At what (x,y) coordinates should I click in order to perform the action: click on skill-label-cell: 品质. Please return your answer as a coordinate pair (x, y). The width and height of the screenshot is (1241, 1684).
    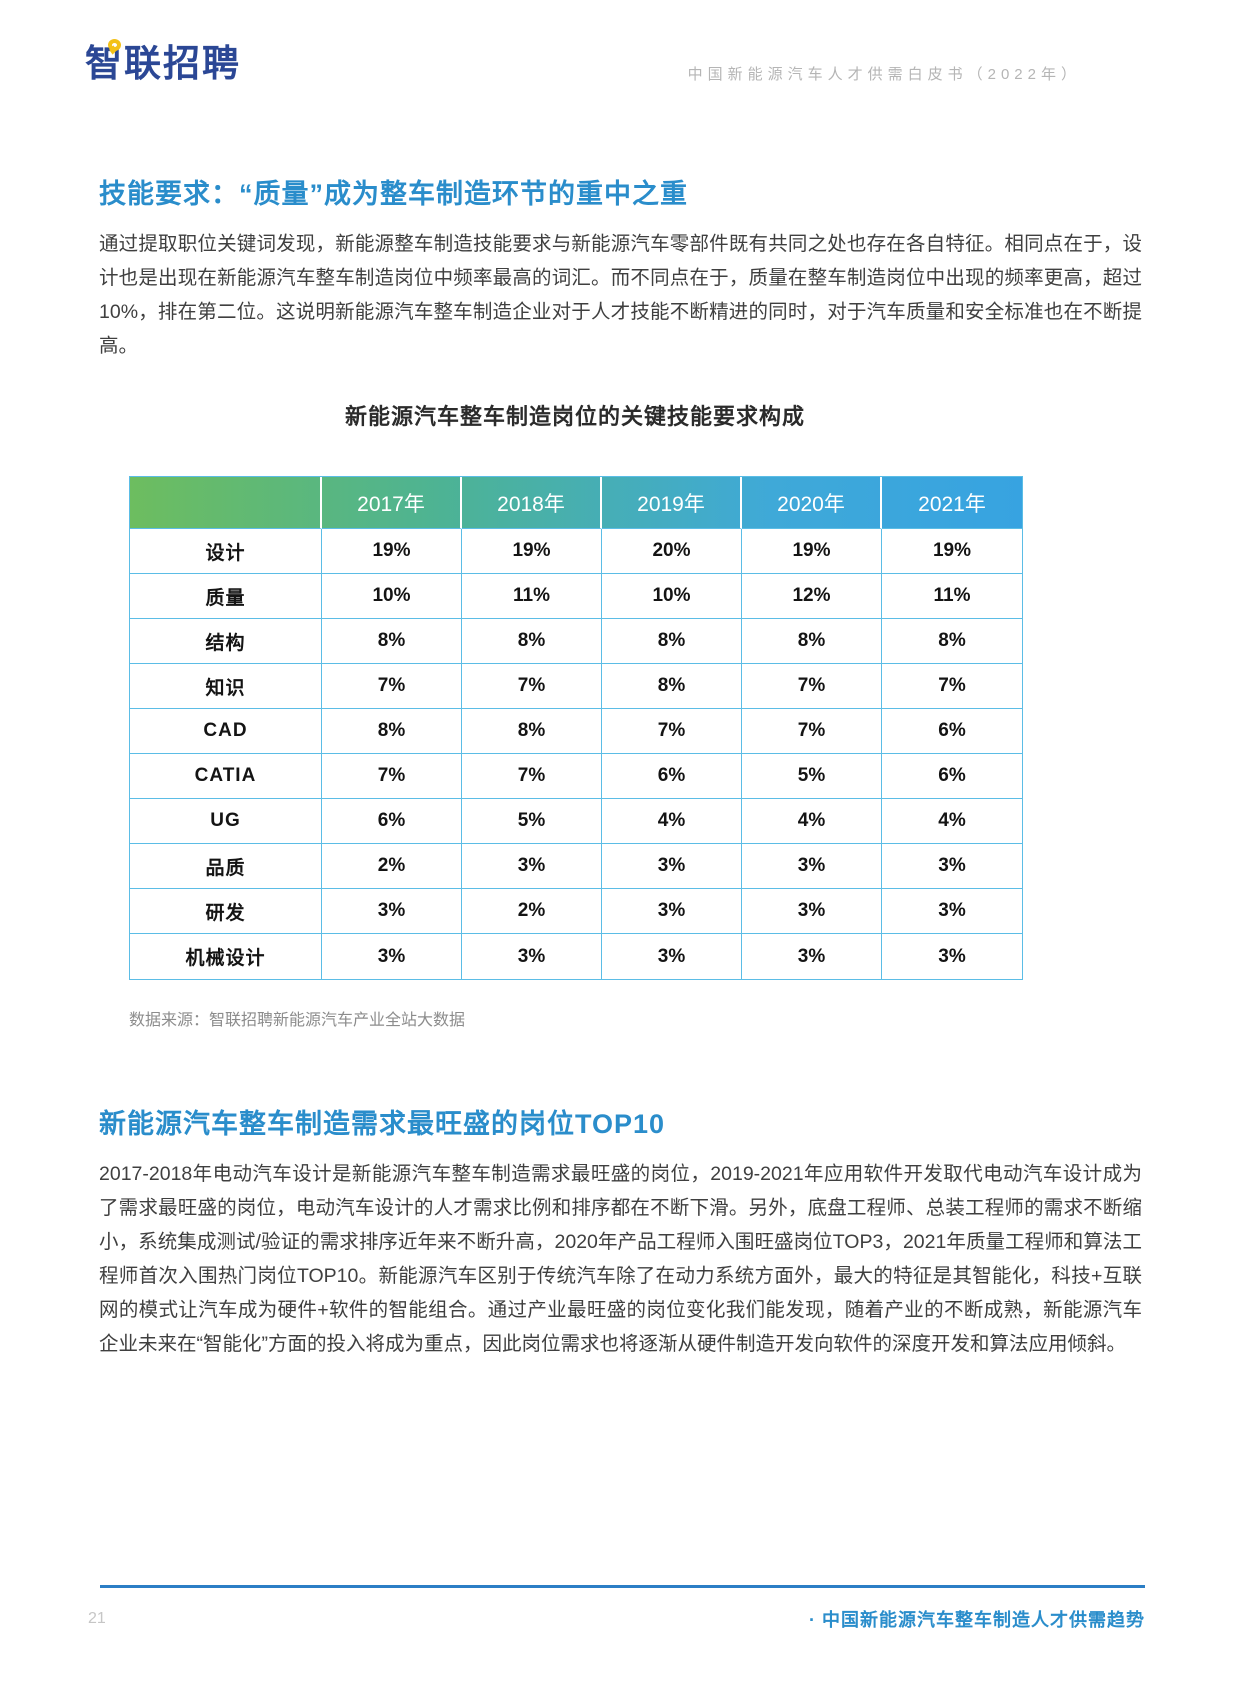
    Looking at the image, I should click on (226, 866).